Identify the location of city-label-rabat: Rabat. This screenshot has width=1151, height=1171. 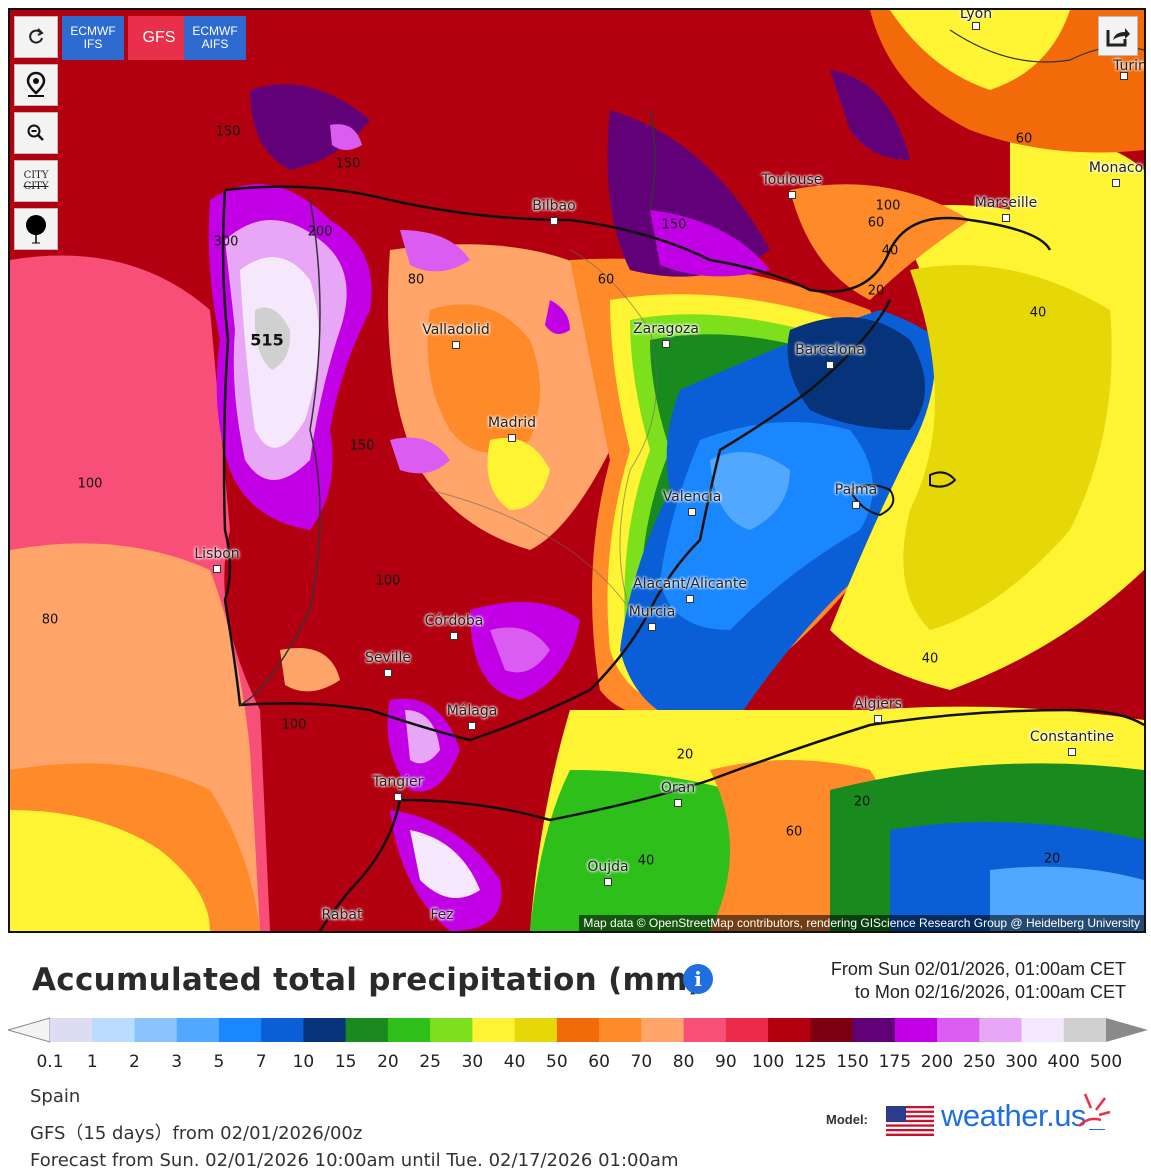
(342, 915).